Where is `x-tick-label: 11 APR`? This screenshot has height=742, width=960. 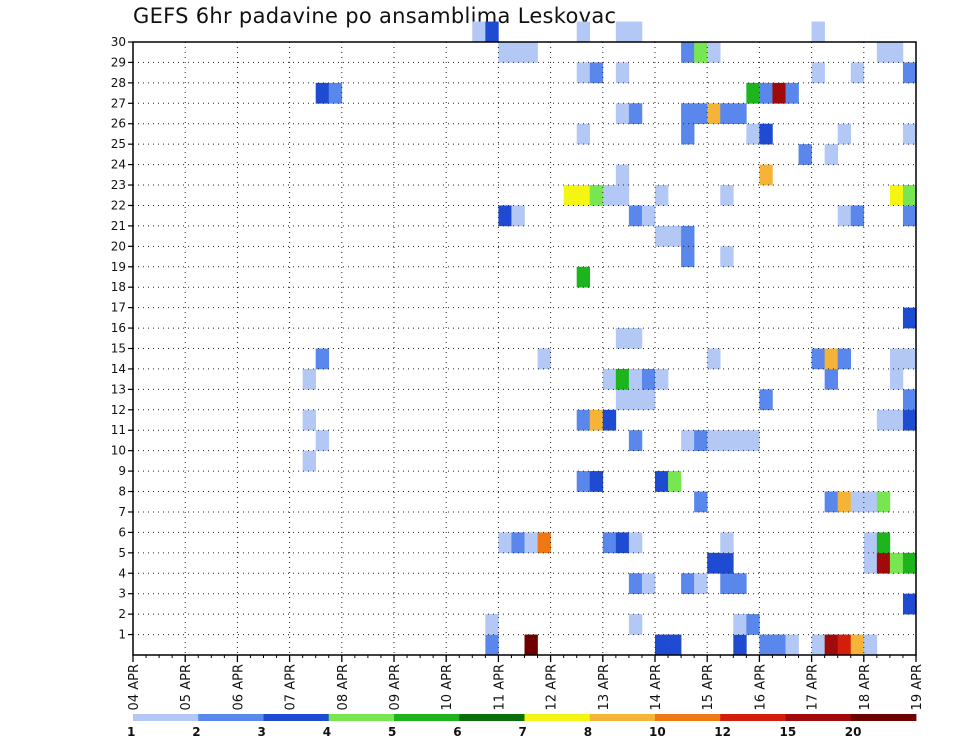 x-tick-label: 11 APR is located at coordinates (499, 687).